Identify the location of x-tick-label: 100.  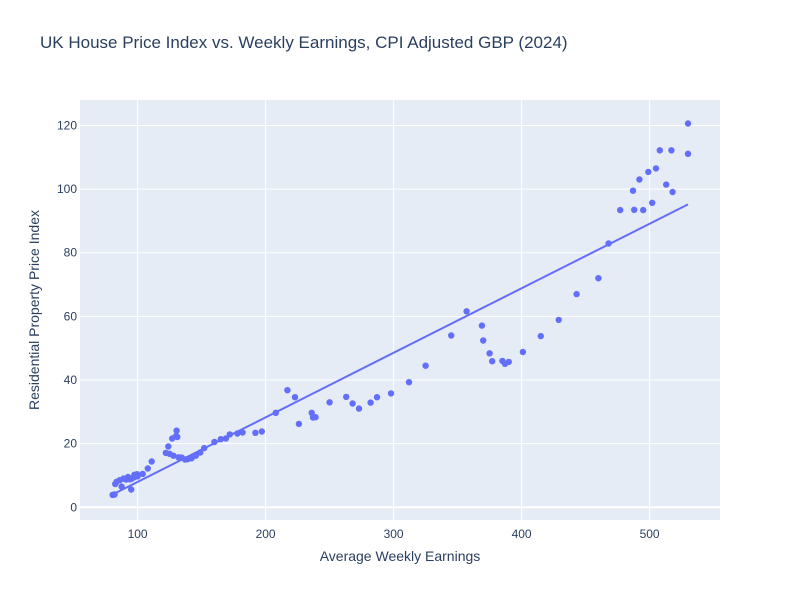
(138, 534).